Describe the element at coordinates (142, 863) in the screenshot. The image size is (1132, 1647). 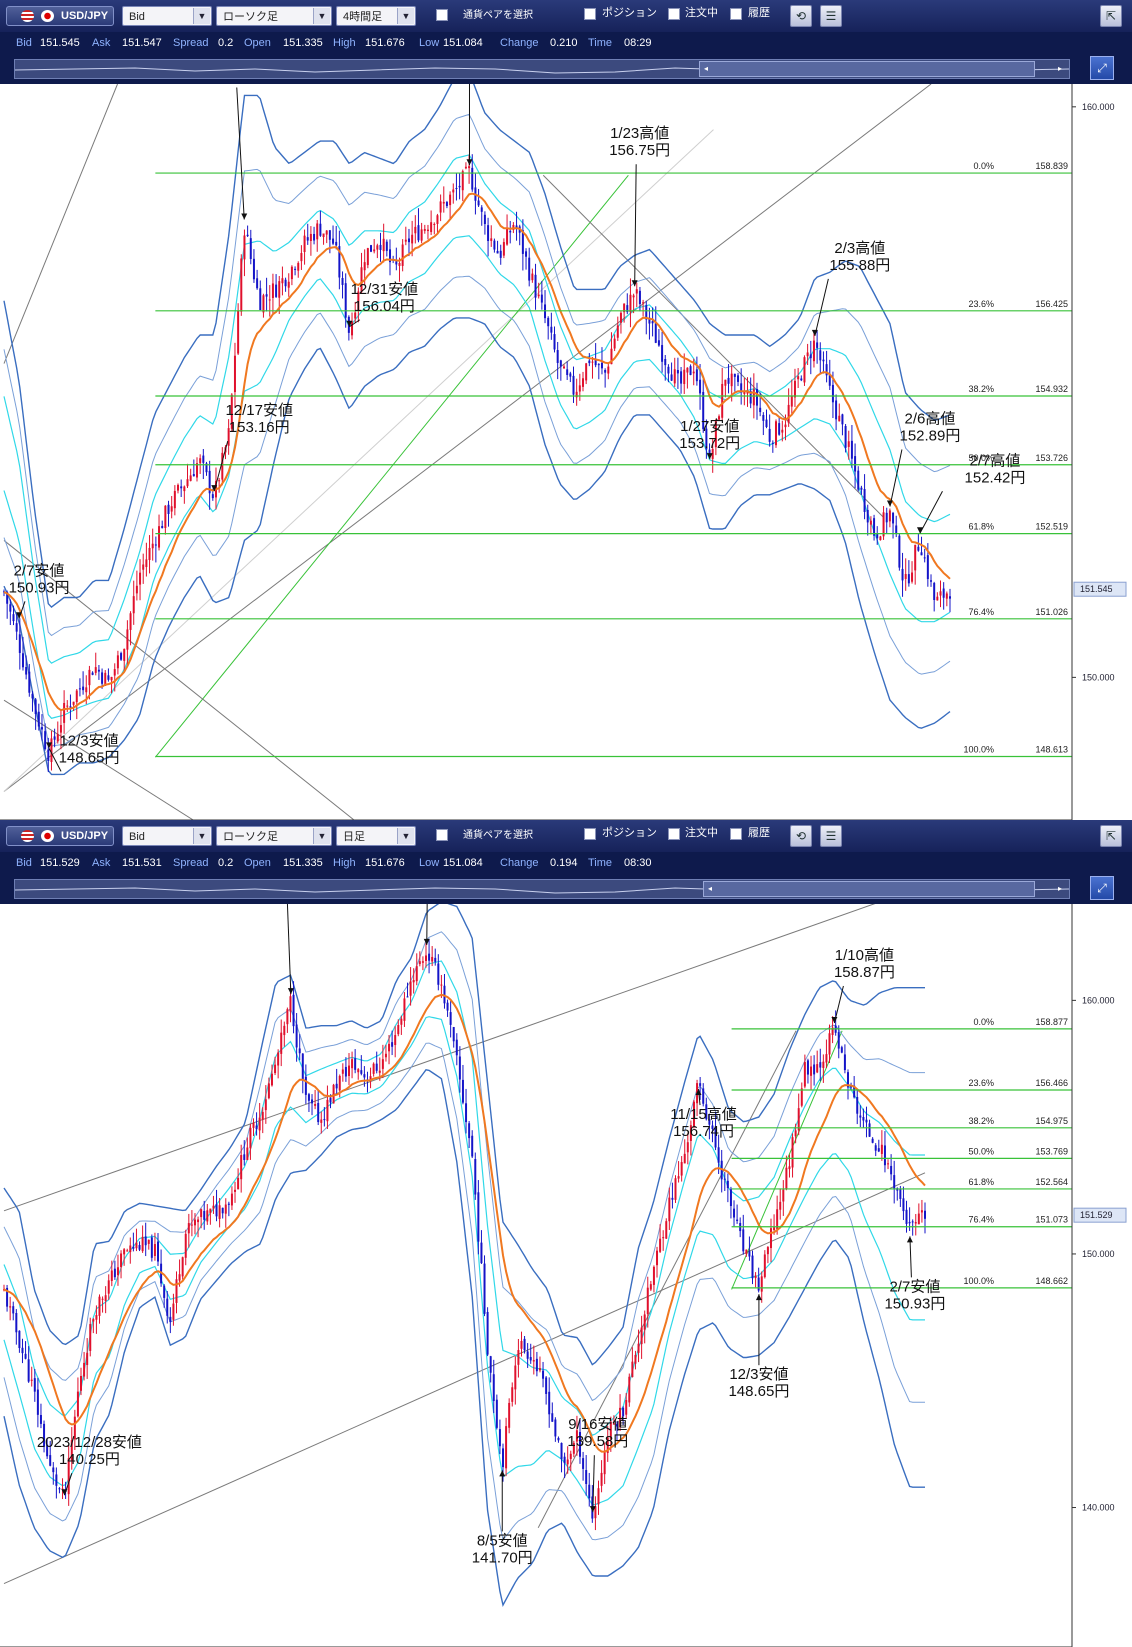
I see `ask-value: 151.531` at that location.